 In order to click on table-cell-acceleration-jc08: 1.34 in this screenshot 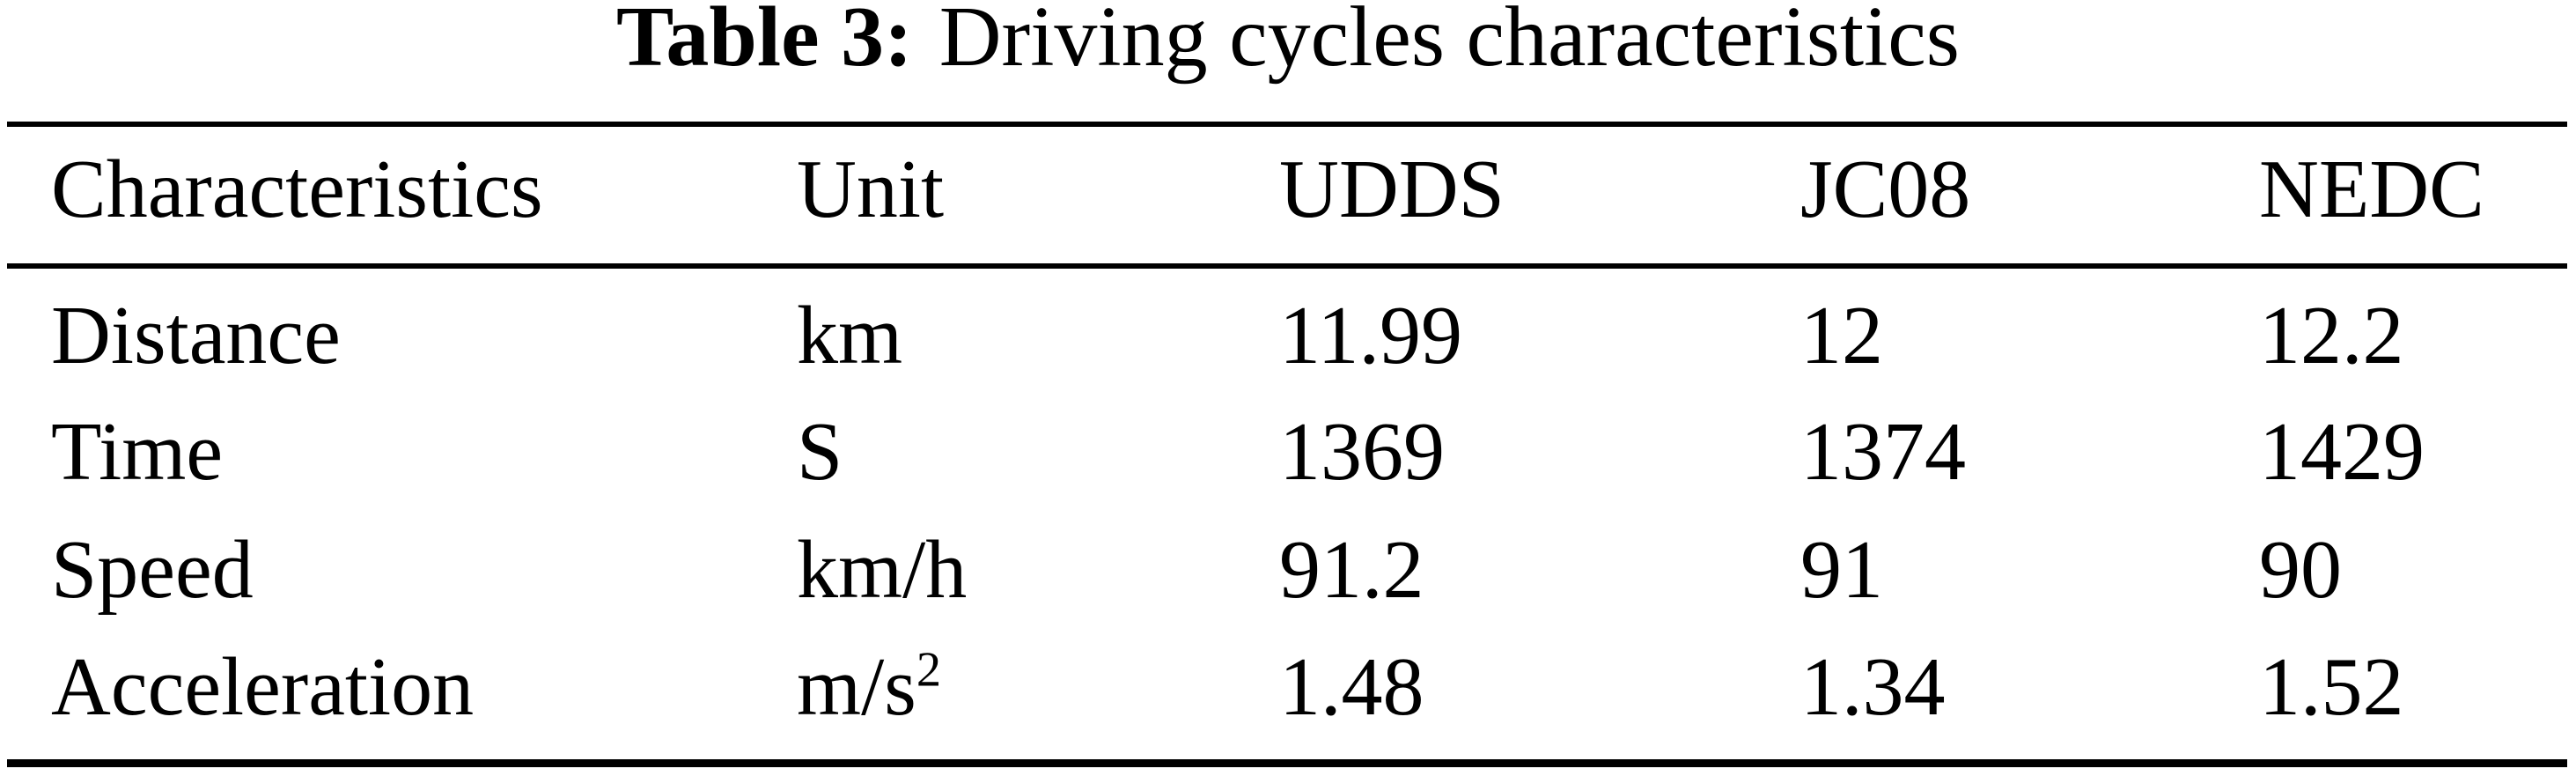, I will do `click(1873, 687)`.